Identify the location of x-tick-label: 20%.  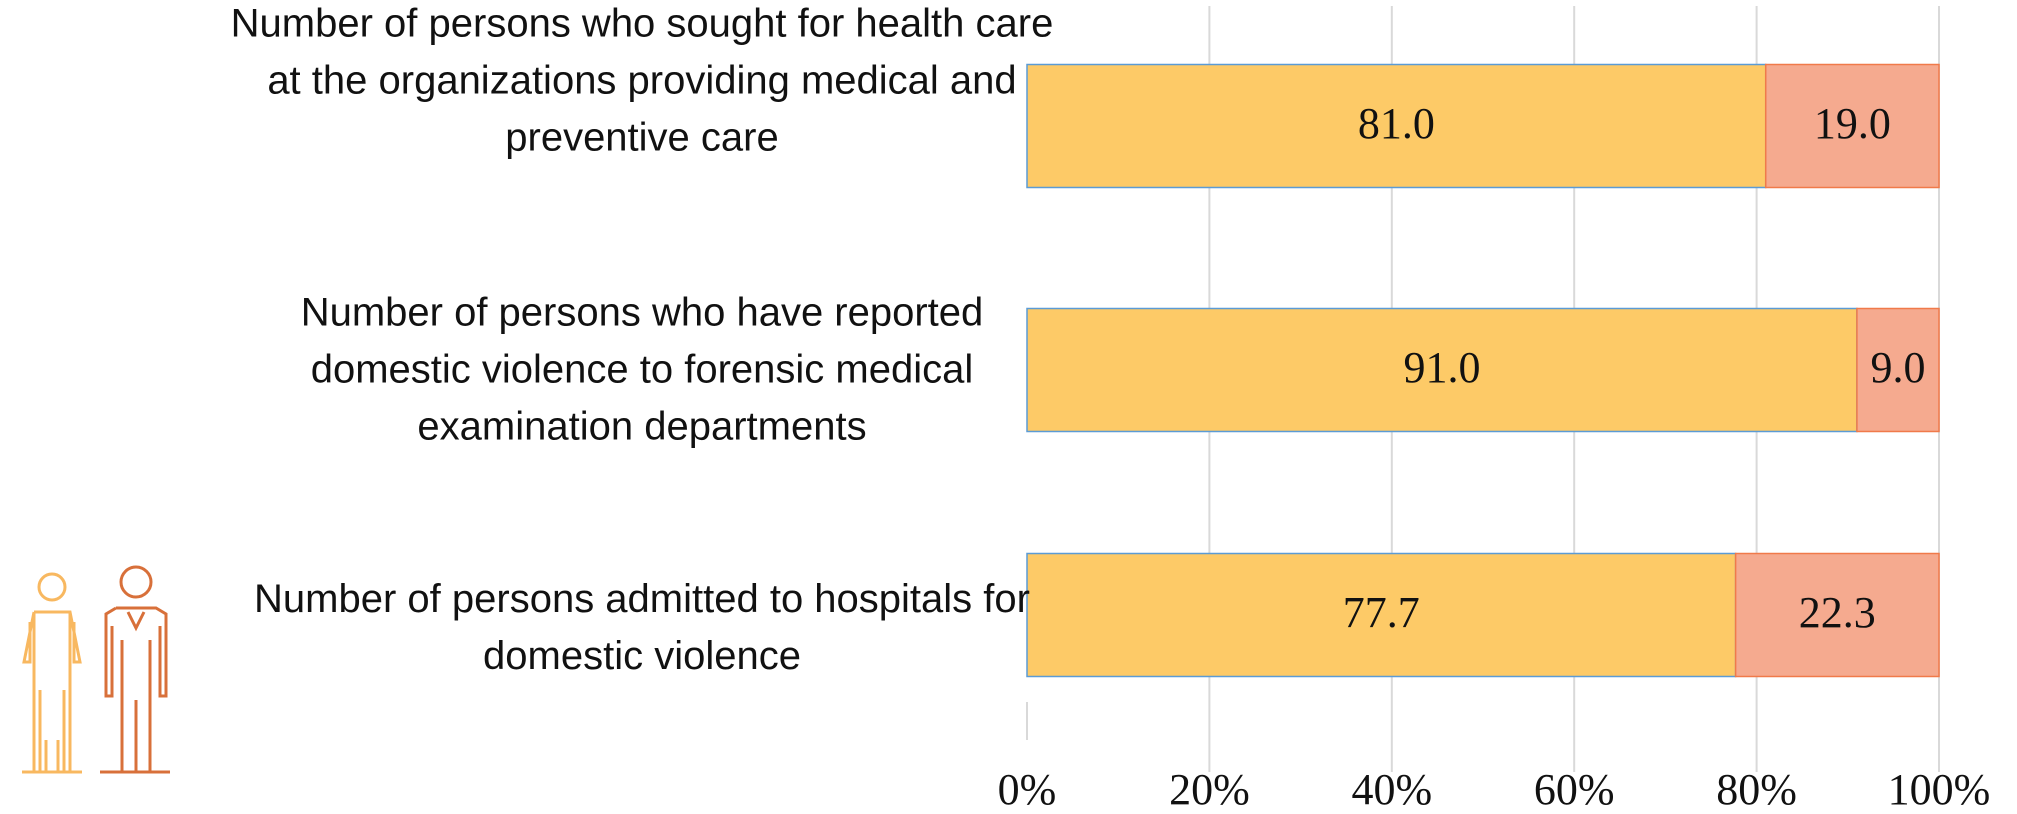
(1209, 789).